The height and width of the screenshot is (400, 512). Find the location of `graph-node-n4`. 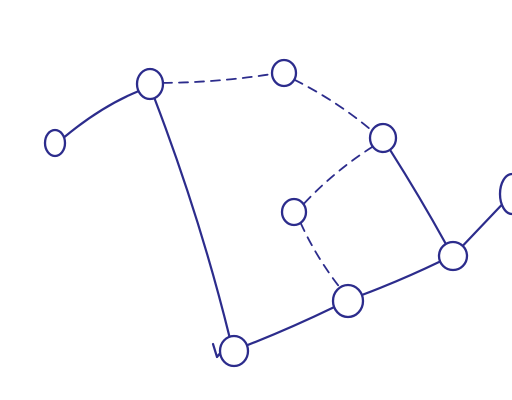

graph-node-n4 is located at coordinates (383, 138).